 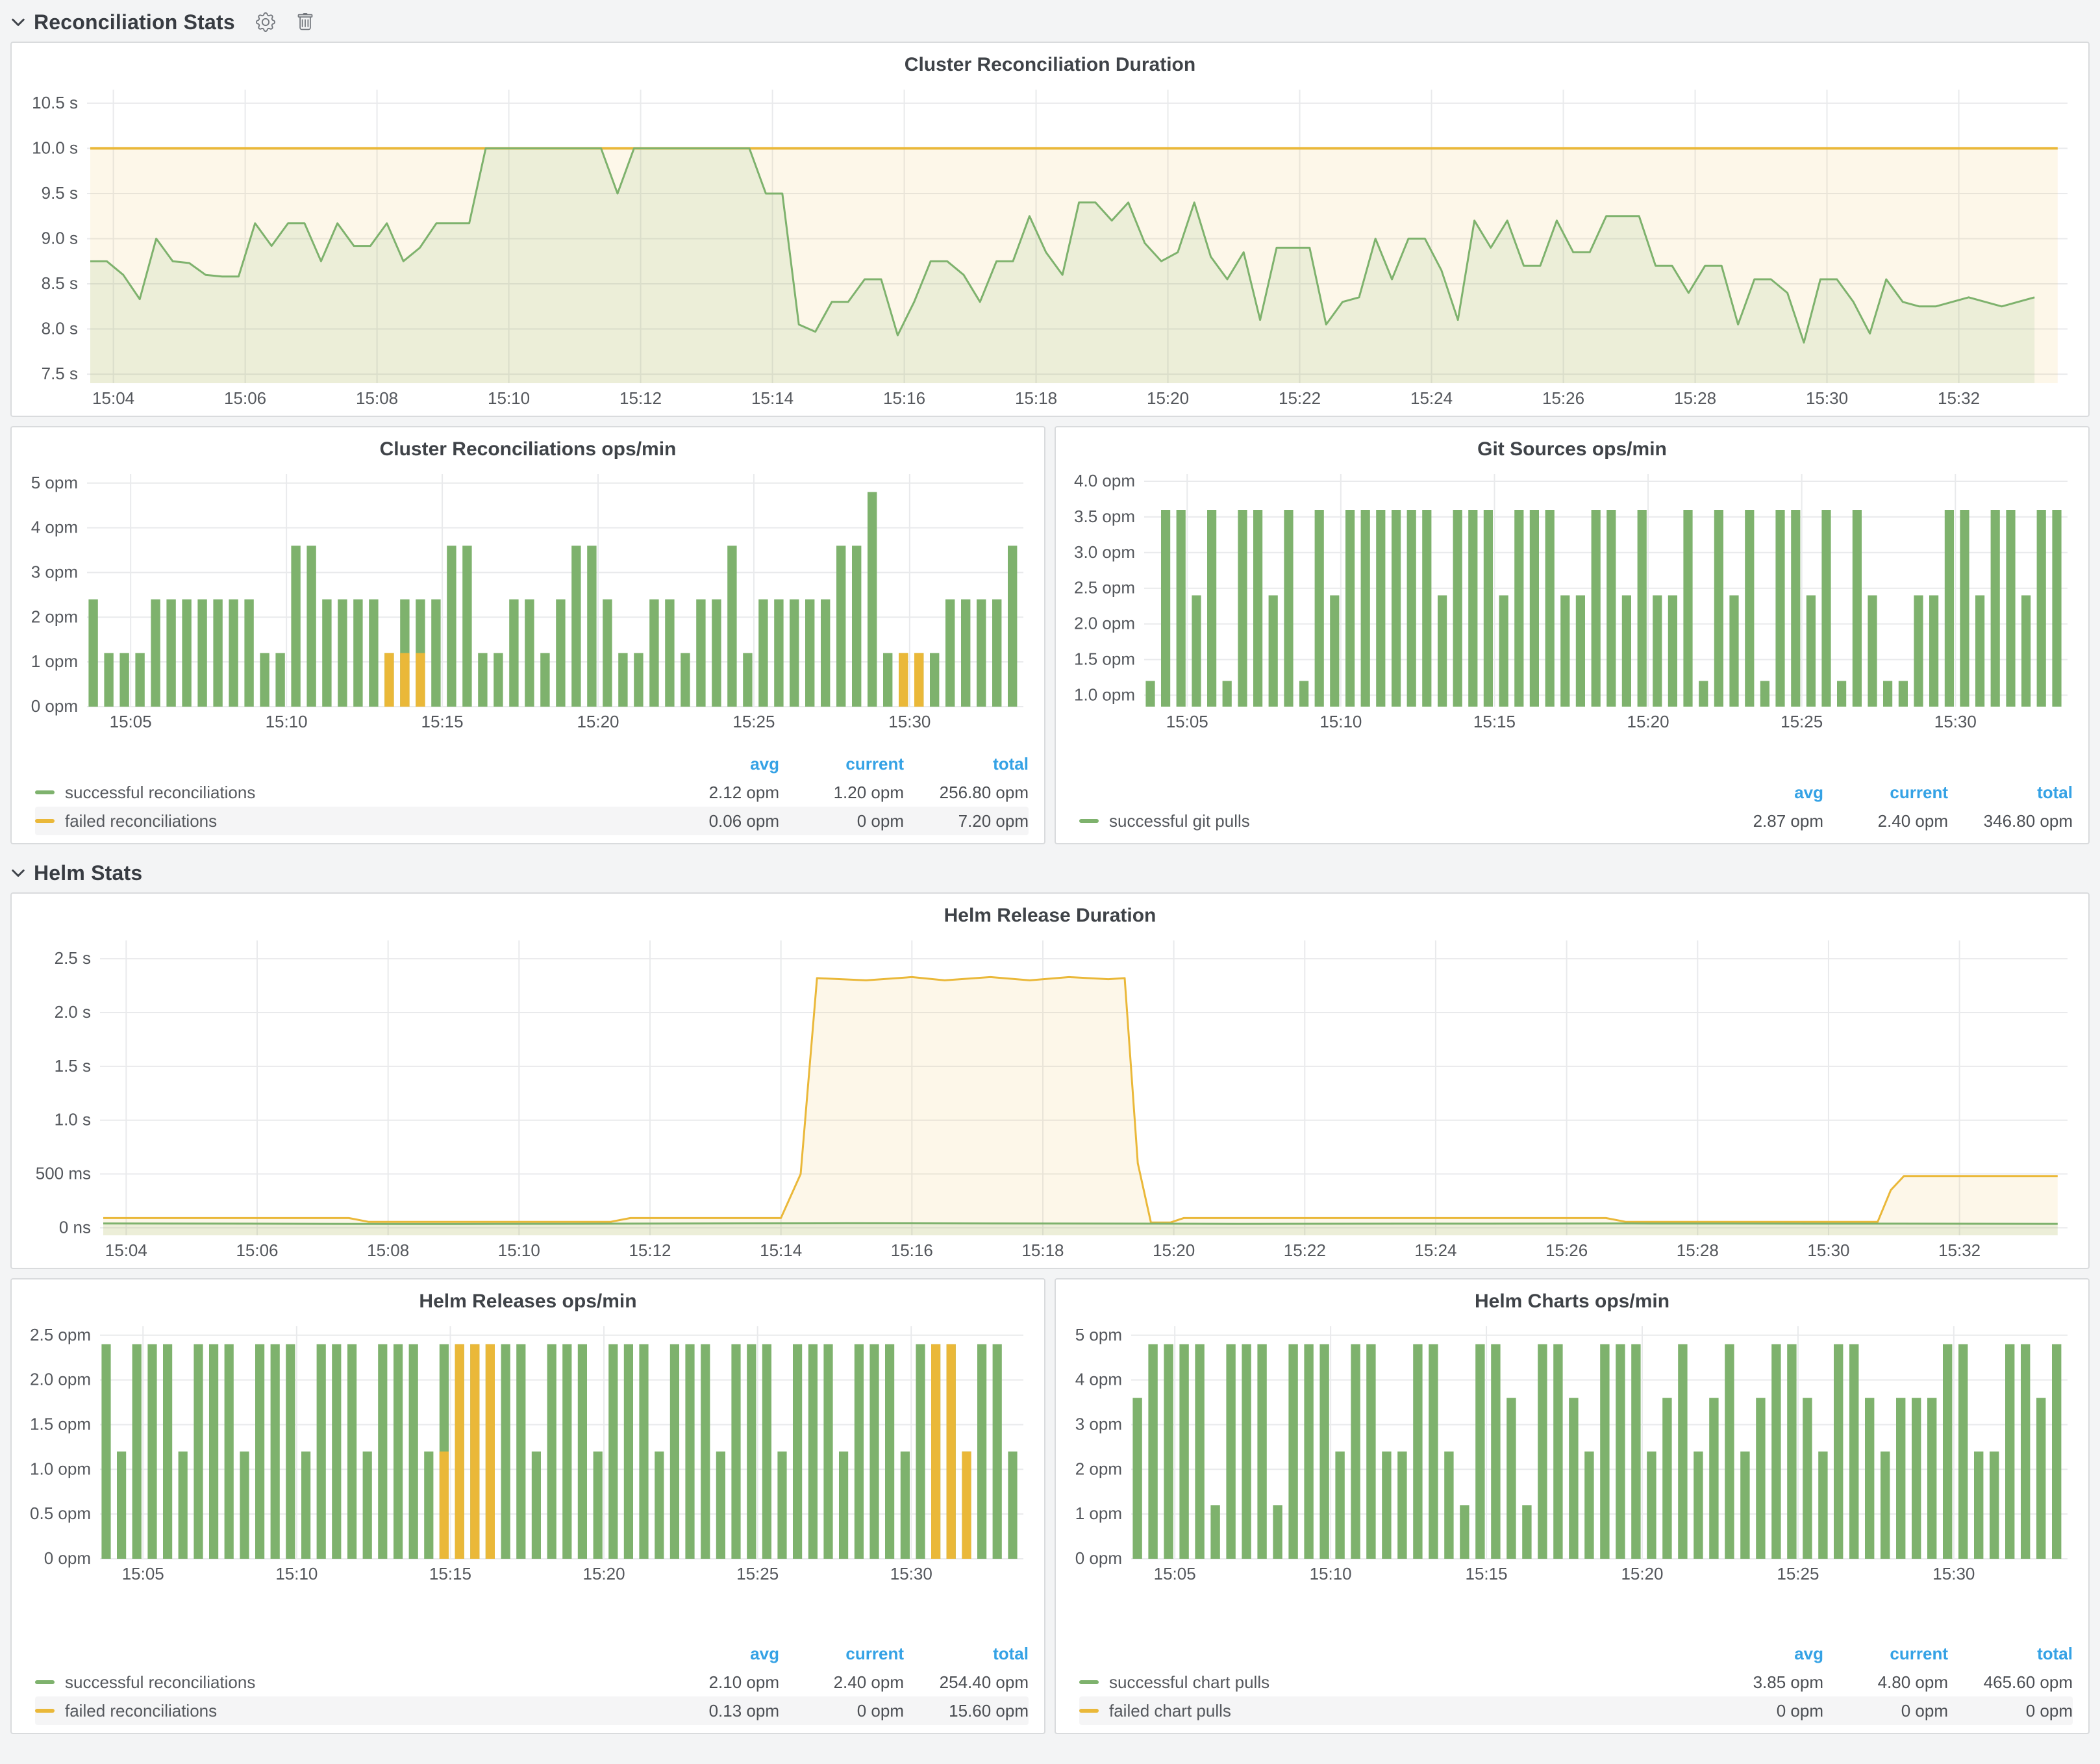 What do you see at coordinates (1572, 449) in the screenshot?
I see `panel-title: Git Sources ops/min` at bounding box center [1572, 449].